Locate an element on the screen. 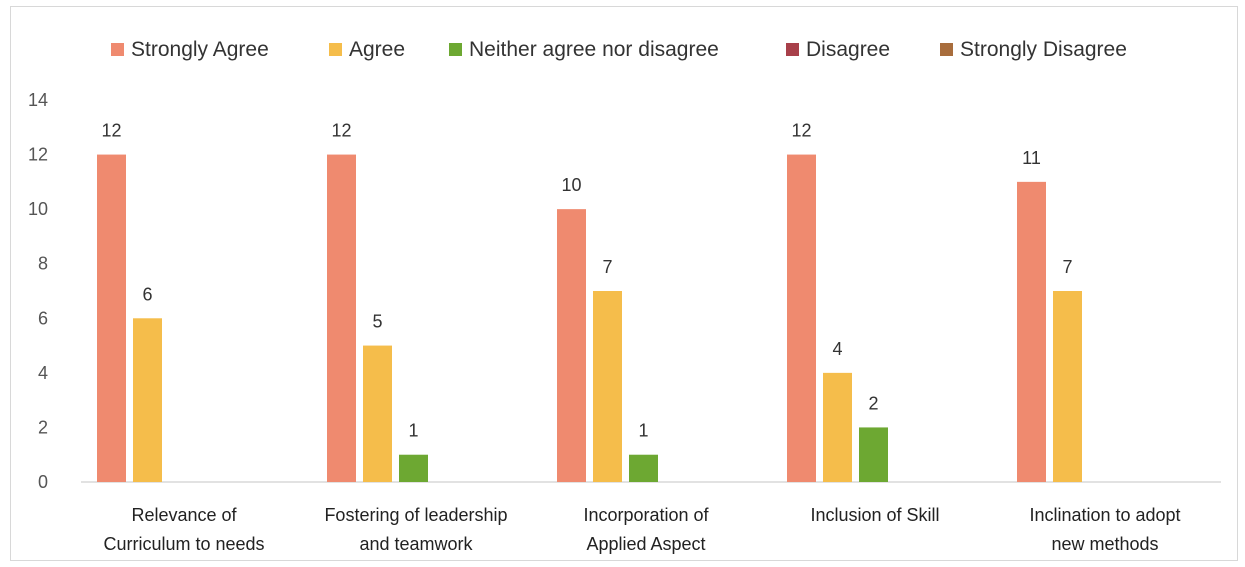 This screenshot has height=567, width=1245. legend-swatch-strongly-agree is located at coordinates (117, 49).